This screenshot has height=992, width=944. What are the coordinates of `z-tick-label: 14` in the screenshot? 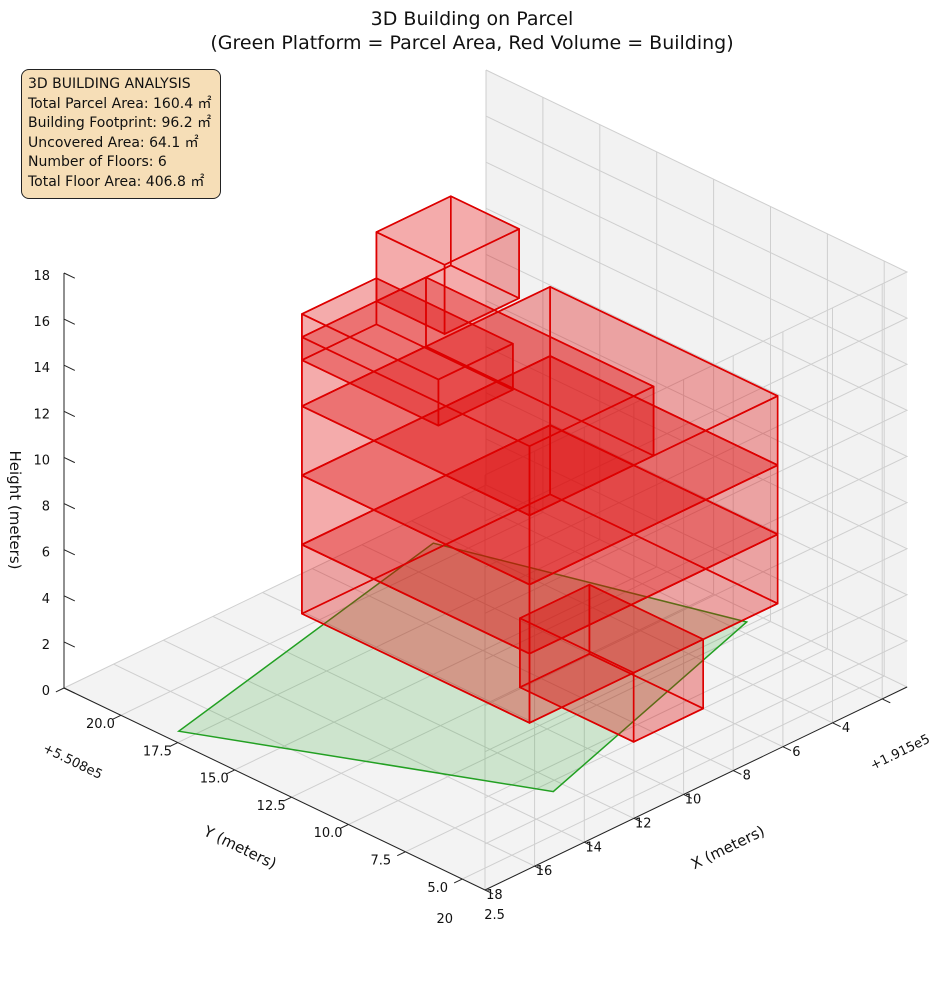 It's located at (41, 368).